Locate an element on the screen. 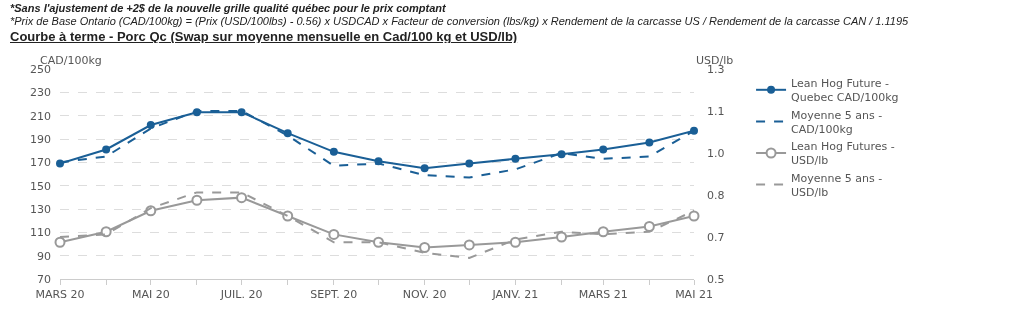 This screenshot has height=321, width=1024. x-tick-label: MAI 21 is located at coordinates (694, 295).